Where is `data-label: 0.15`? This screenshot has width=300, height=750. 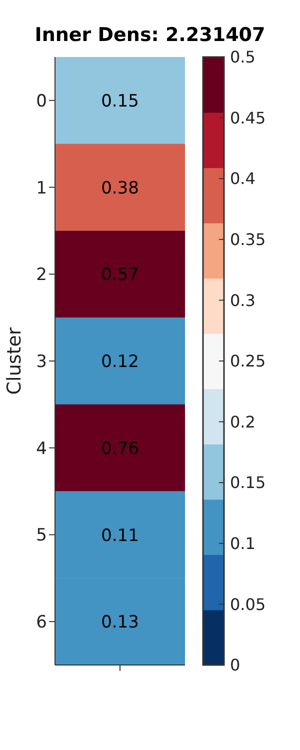
data-label: 0.15 is located at coordinates (120, 102).